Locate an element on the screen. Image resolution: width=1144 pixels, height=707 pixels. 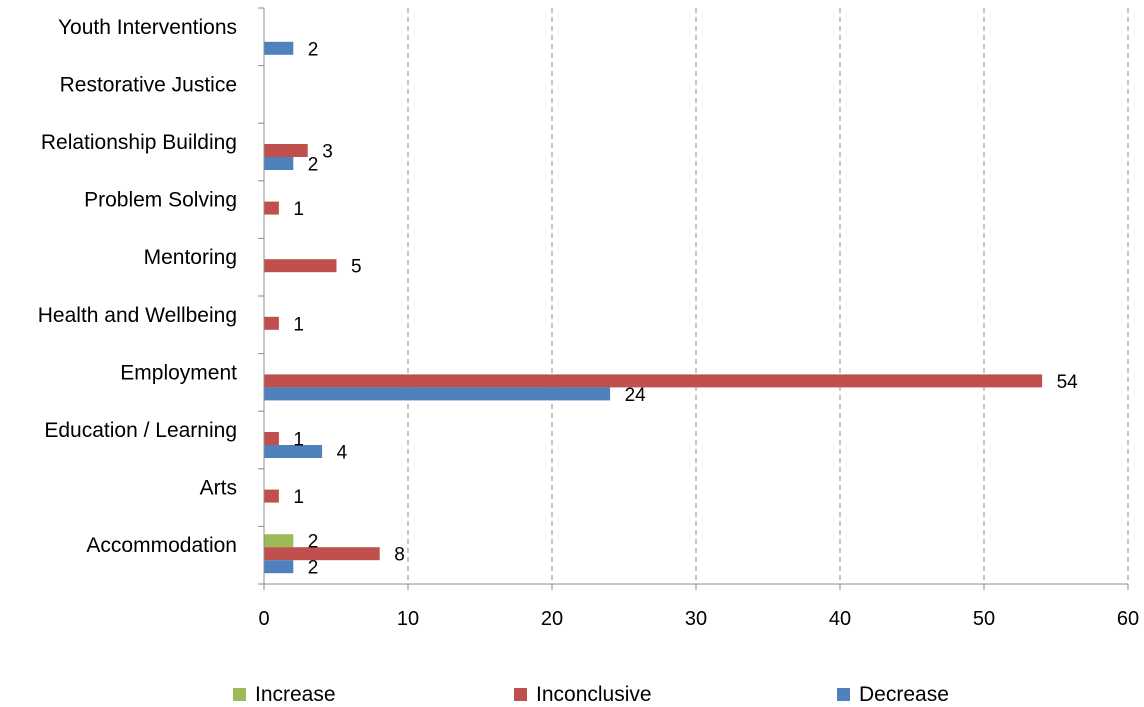
legend-label: Decrease is located at coordinates (904, 694).